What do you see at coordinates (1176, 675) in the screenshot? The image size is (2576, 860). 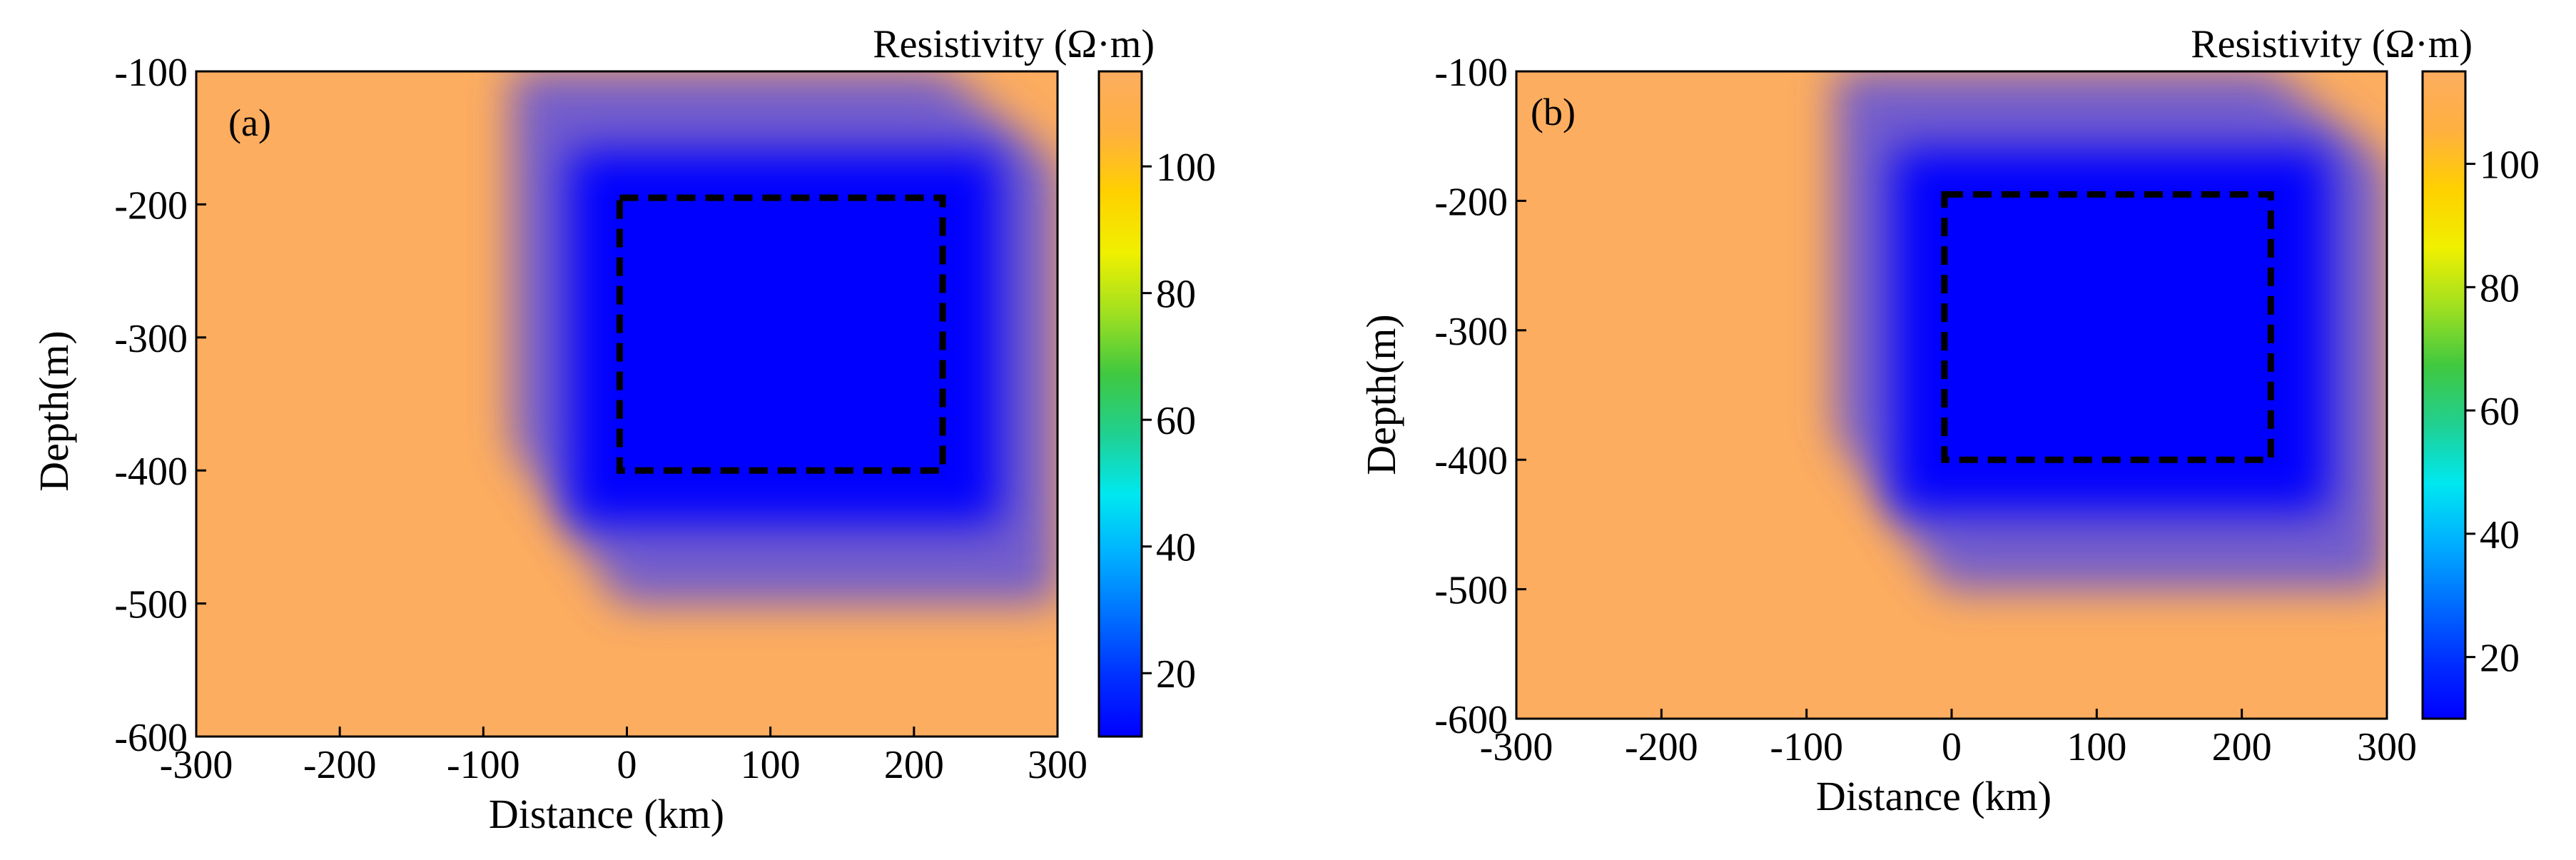 I see `panel-a-colorbar-tick-label: 20` at bounding box center [1176, 675].